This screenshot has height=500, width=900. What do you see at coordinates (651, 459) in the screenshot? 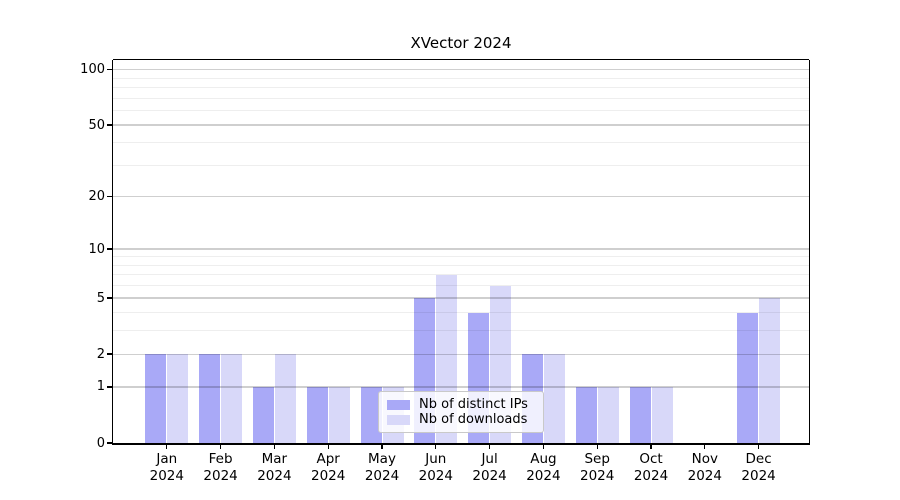
I see `x-tick-month: Oct` at bounding box center [651, 459].